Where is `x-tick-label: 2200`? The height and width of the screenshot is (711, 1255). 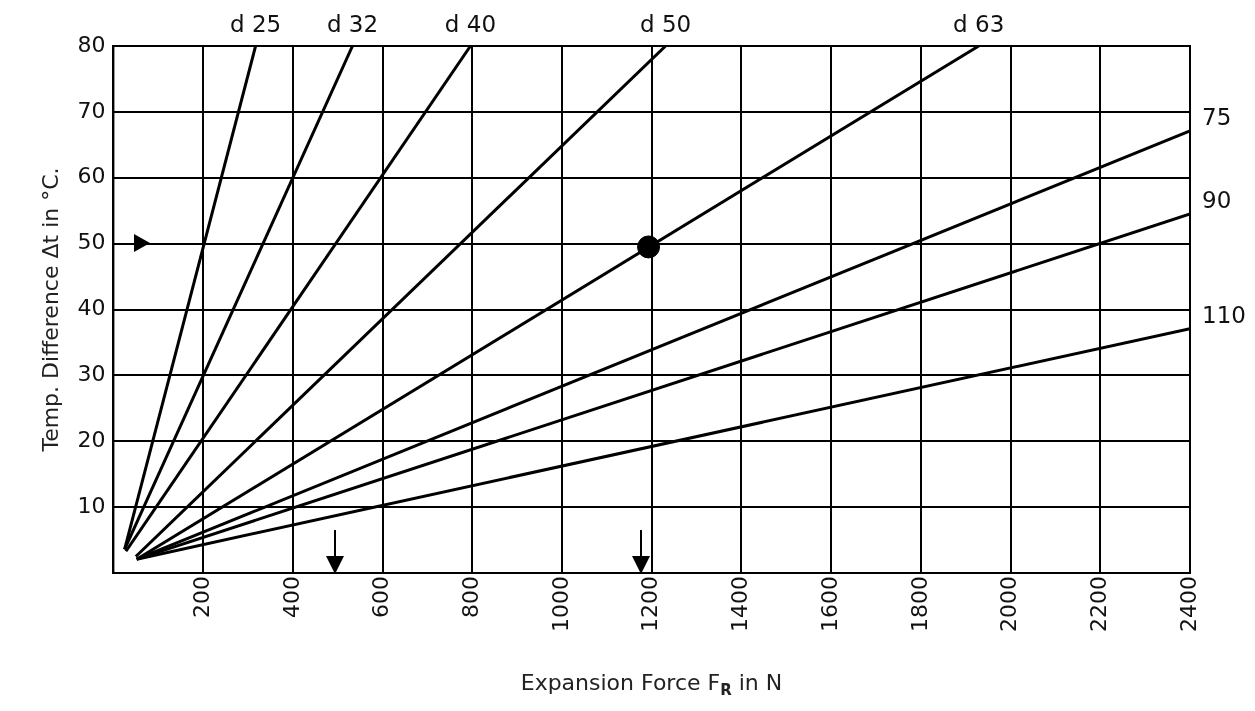
x-tick-label: 2200 is located at coordinates (1098, 604).